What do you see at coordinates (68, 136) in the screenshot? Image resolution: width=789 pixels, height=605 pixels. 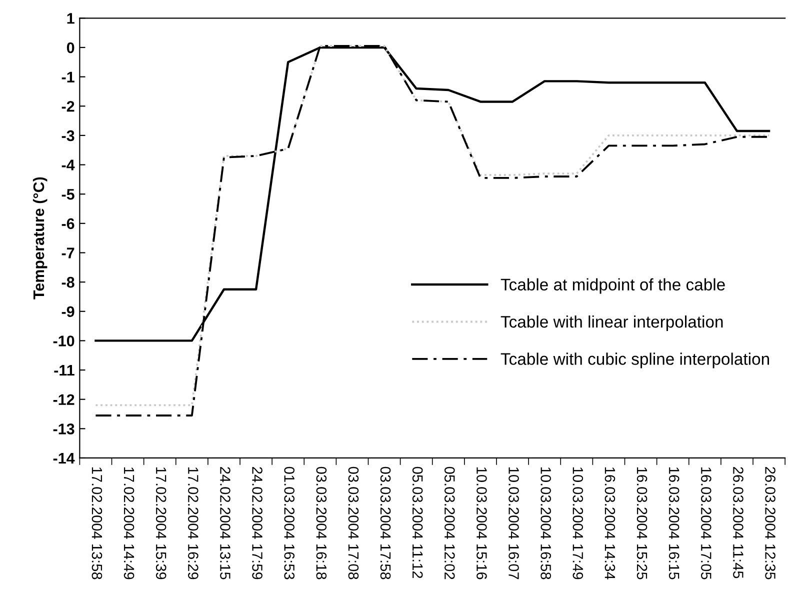 I see `y-tick-label: -3` at bounding box center [68, 136].